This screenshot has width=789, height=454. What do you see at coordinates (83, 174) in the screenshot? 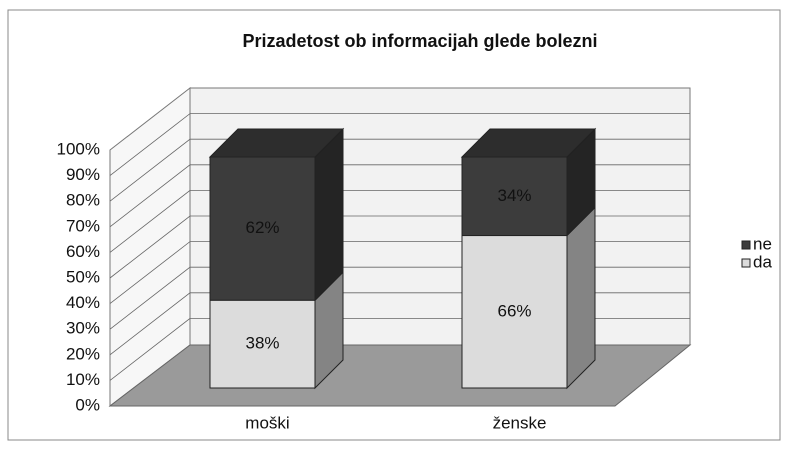
I see `y-tick-label: 90%` at bounding box center [83, 174].